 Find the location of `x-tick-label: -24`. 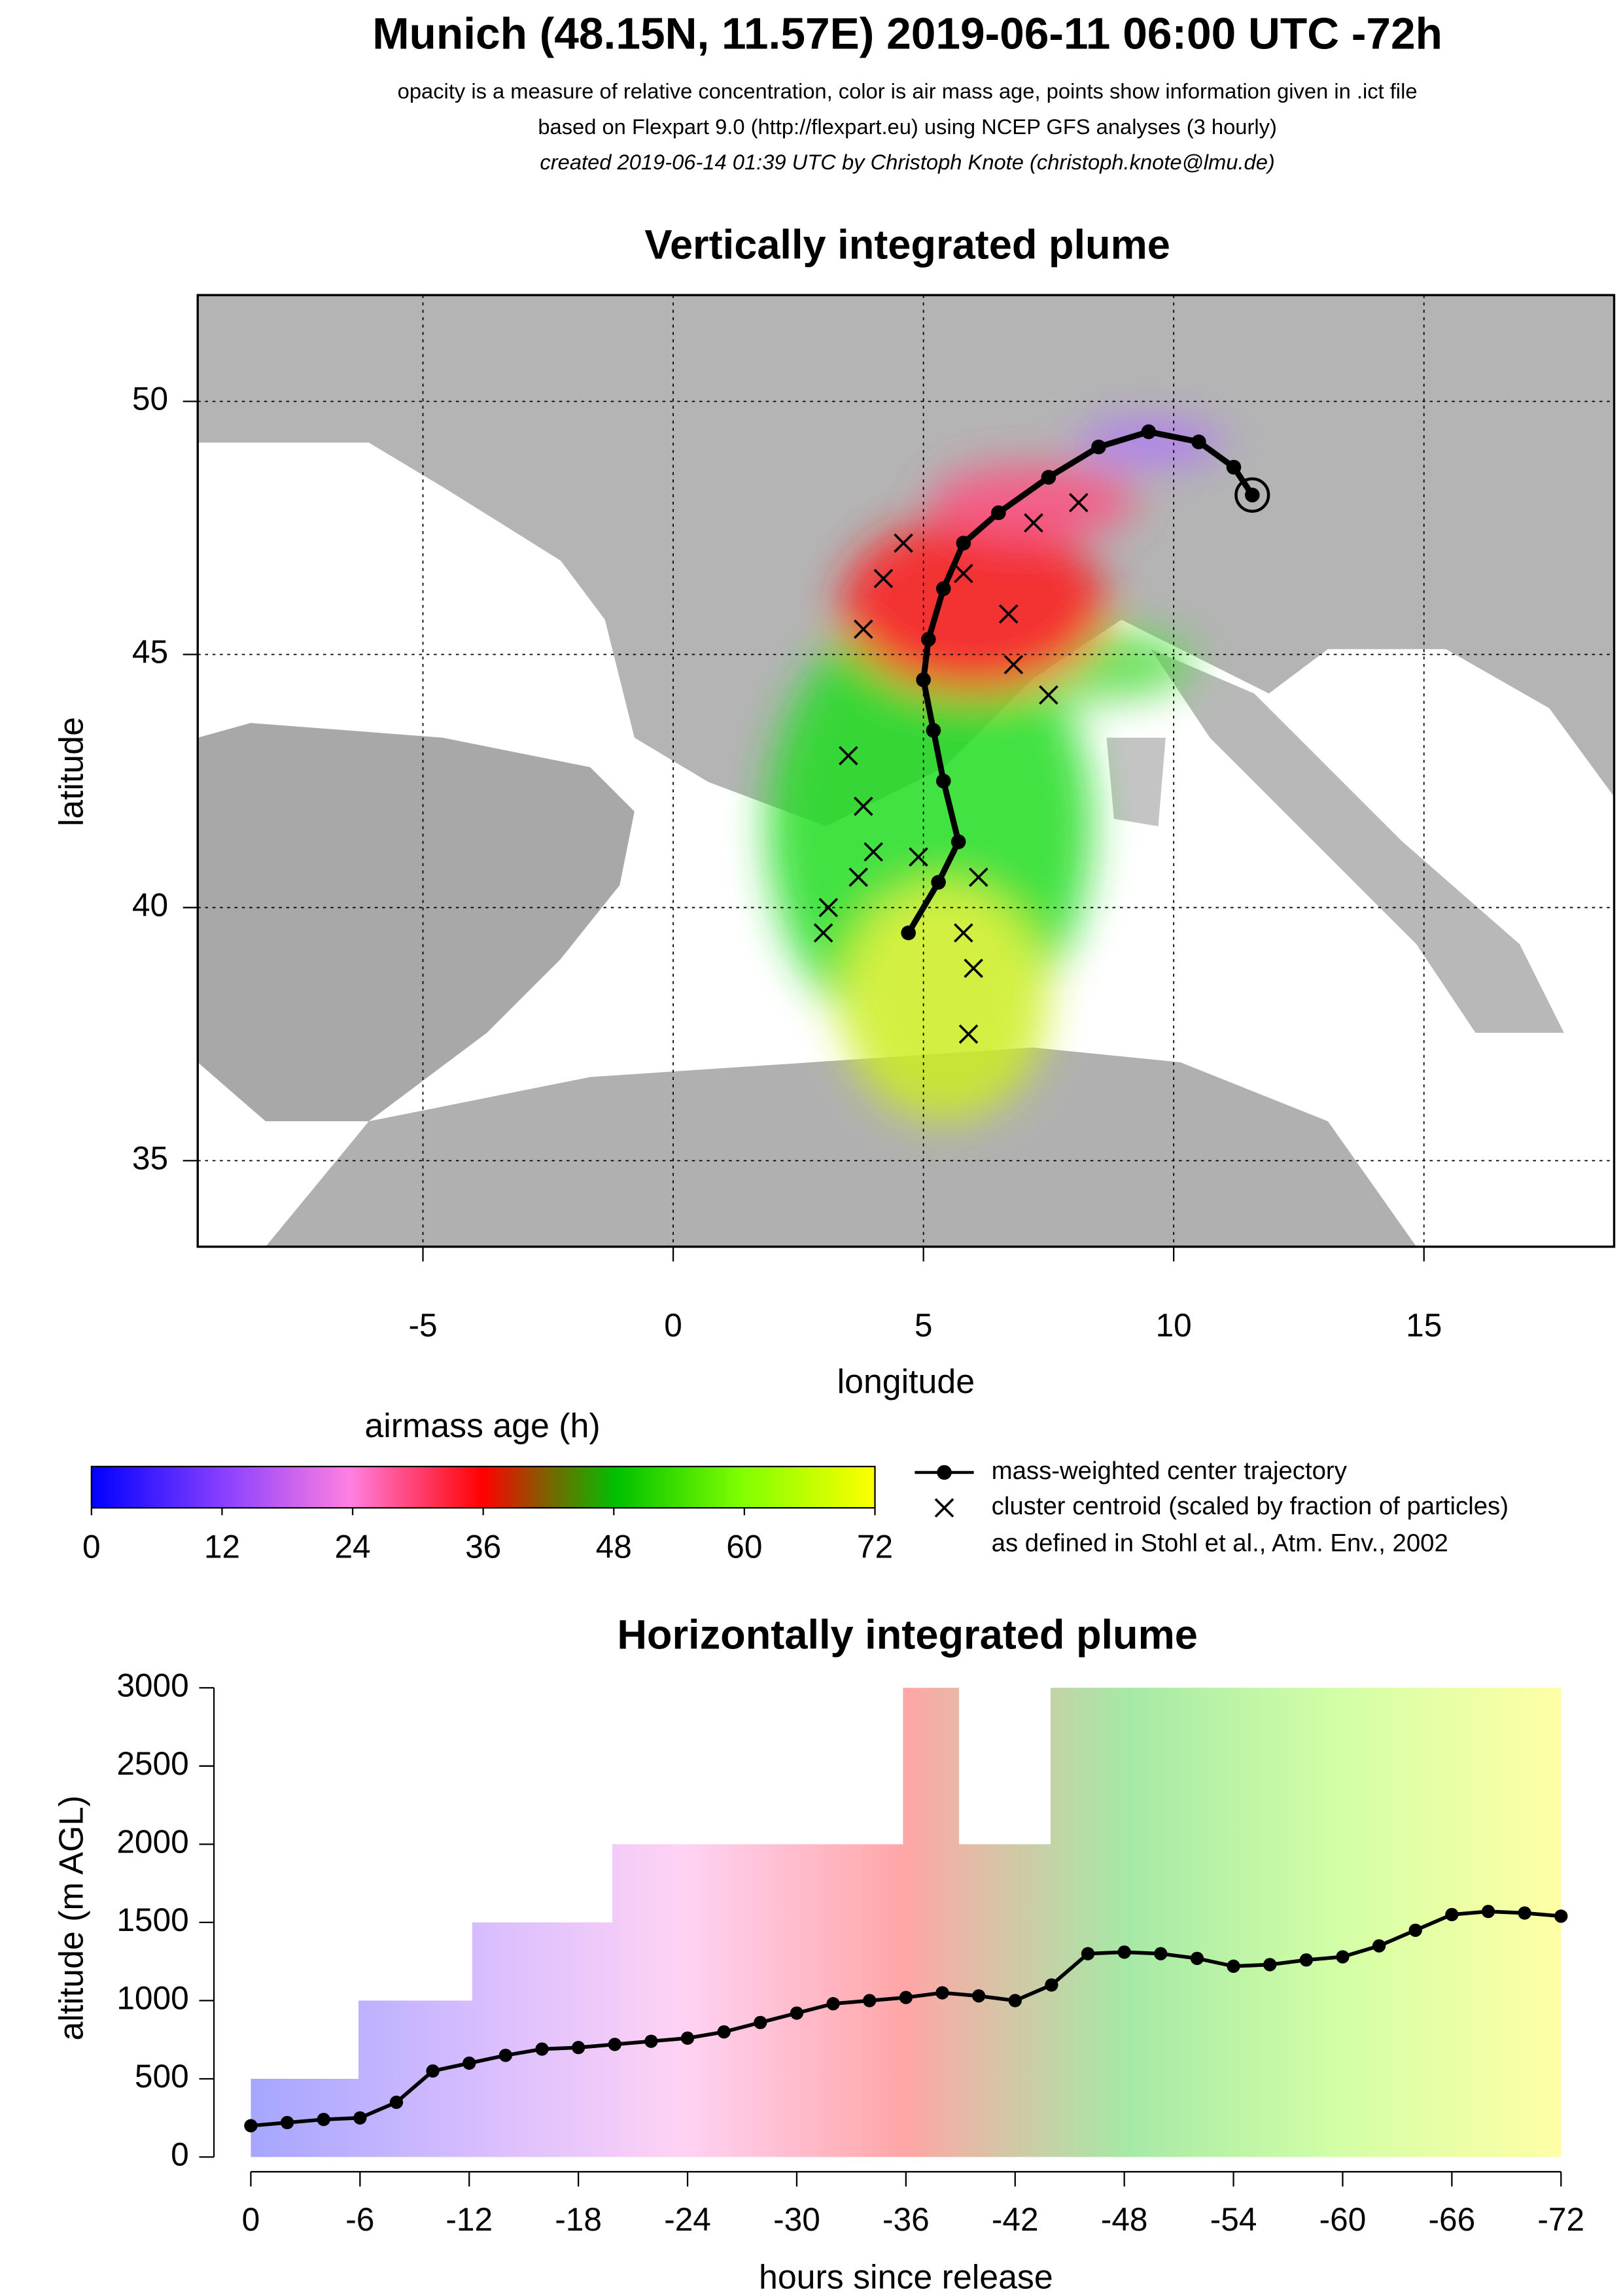

x-tick-label: -24 is located at coordinates (688, 2219).